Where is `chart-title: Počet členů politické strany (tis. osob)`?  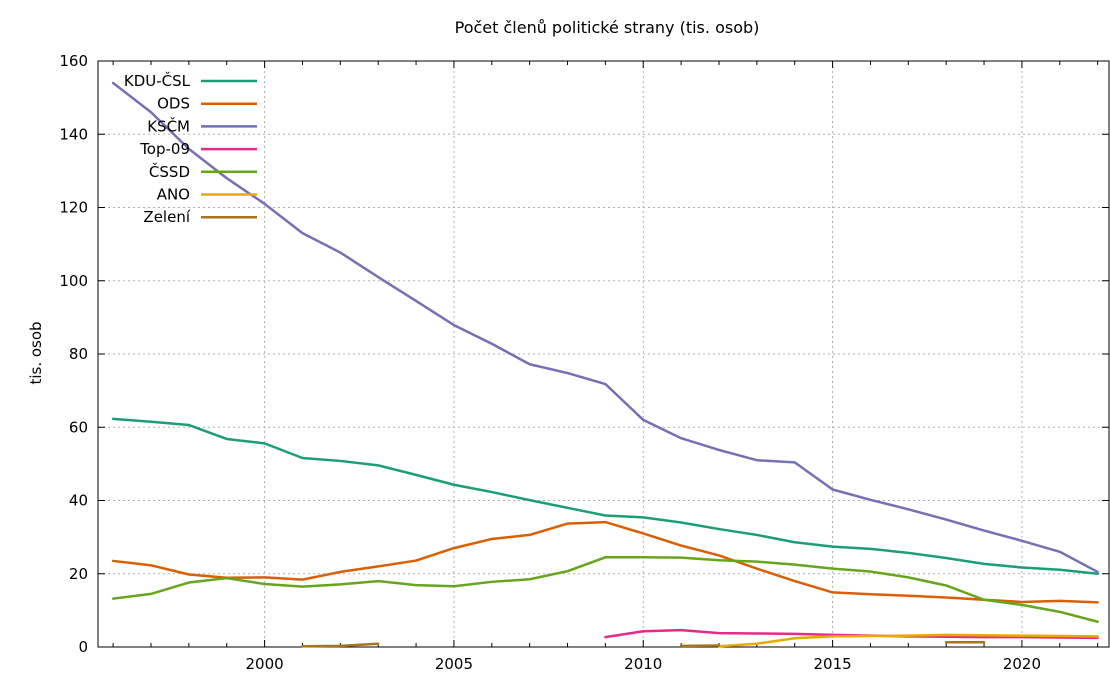
chart-title: Počet členů politické strany (tis. osob) is located at coordinates (607, 27).